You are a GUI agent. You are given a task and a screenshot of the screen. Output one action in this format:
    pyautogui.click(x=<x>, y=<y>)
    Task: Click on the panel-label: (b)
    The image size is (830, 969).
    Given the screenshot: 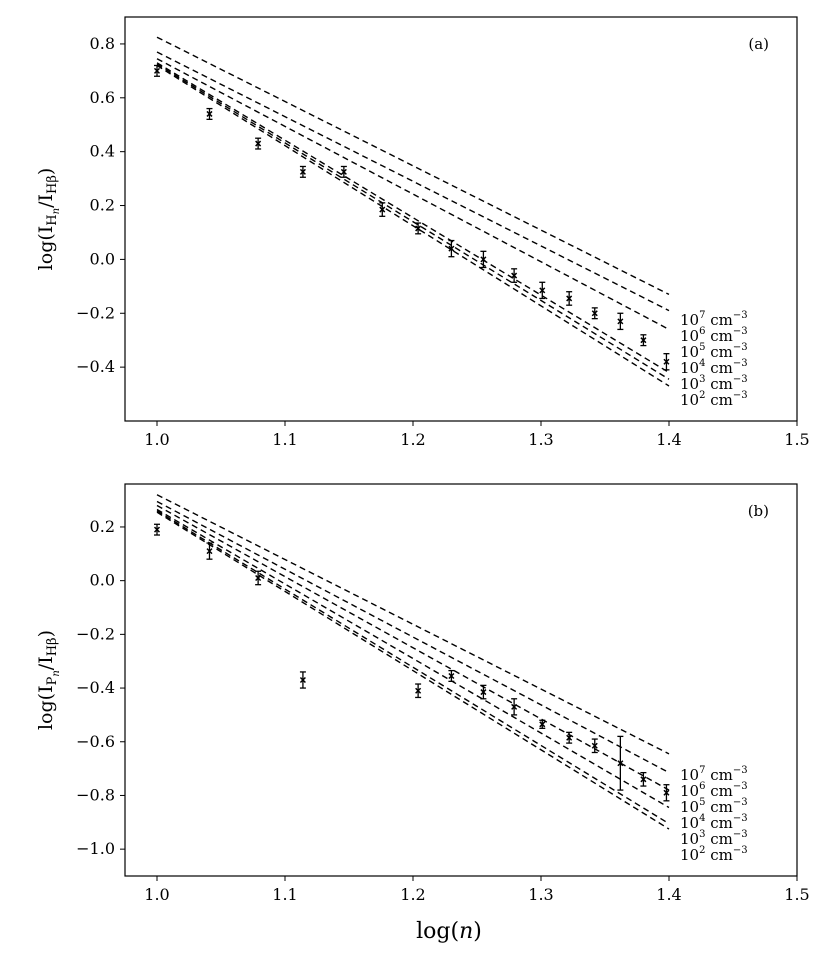 What is the action you would take?
    pyautogui.click(x=758, y=511)
    